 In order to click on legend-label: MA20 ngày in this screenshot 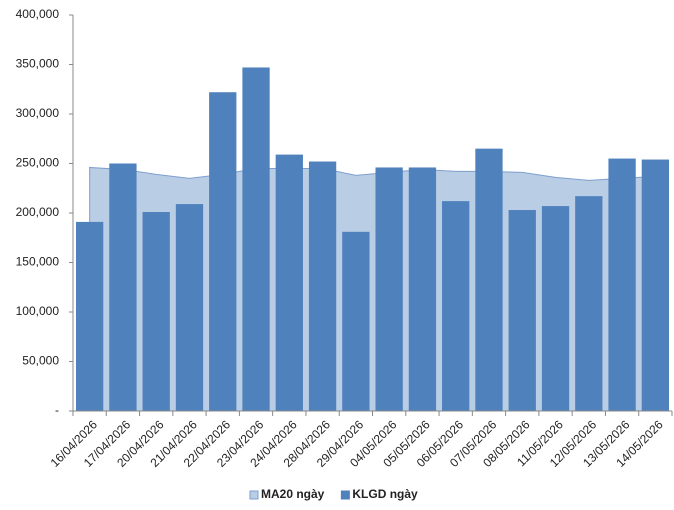, I will do `click(293, 494)`.